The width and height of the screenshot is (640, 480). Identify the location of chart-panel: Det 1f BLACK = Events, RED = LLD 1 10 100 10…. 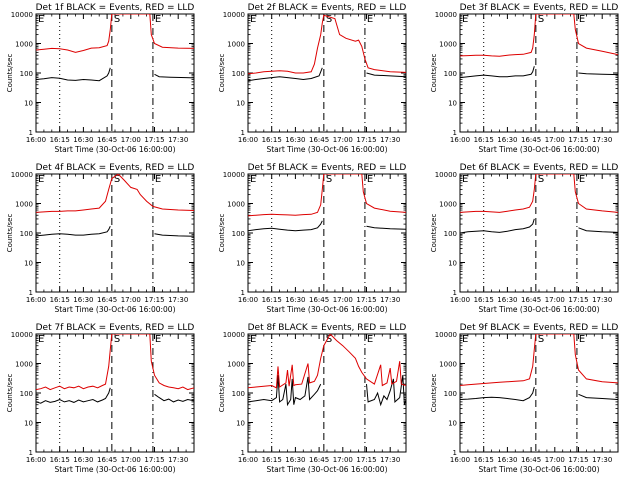
(100, 78).